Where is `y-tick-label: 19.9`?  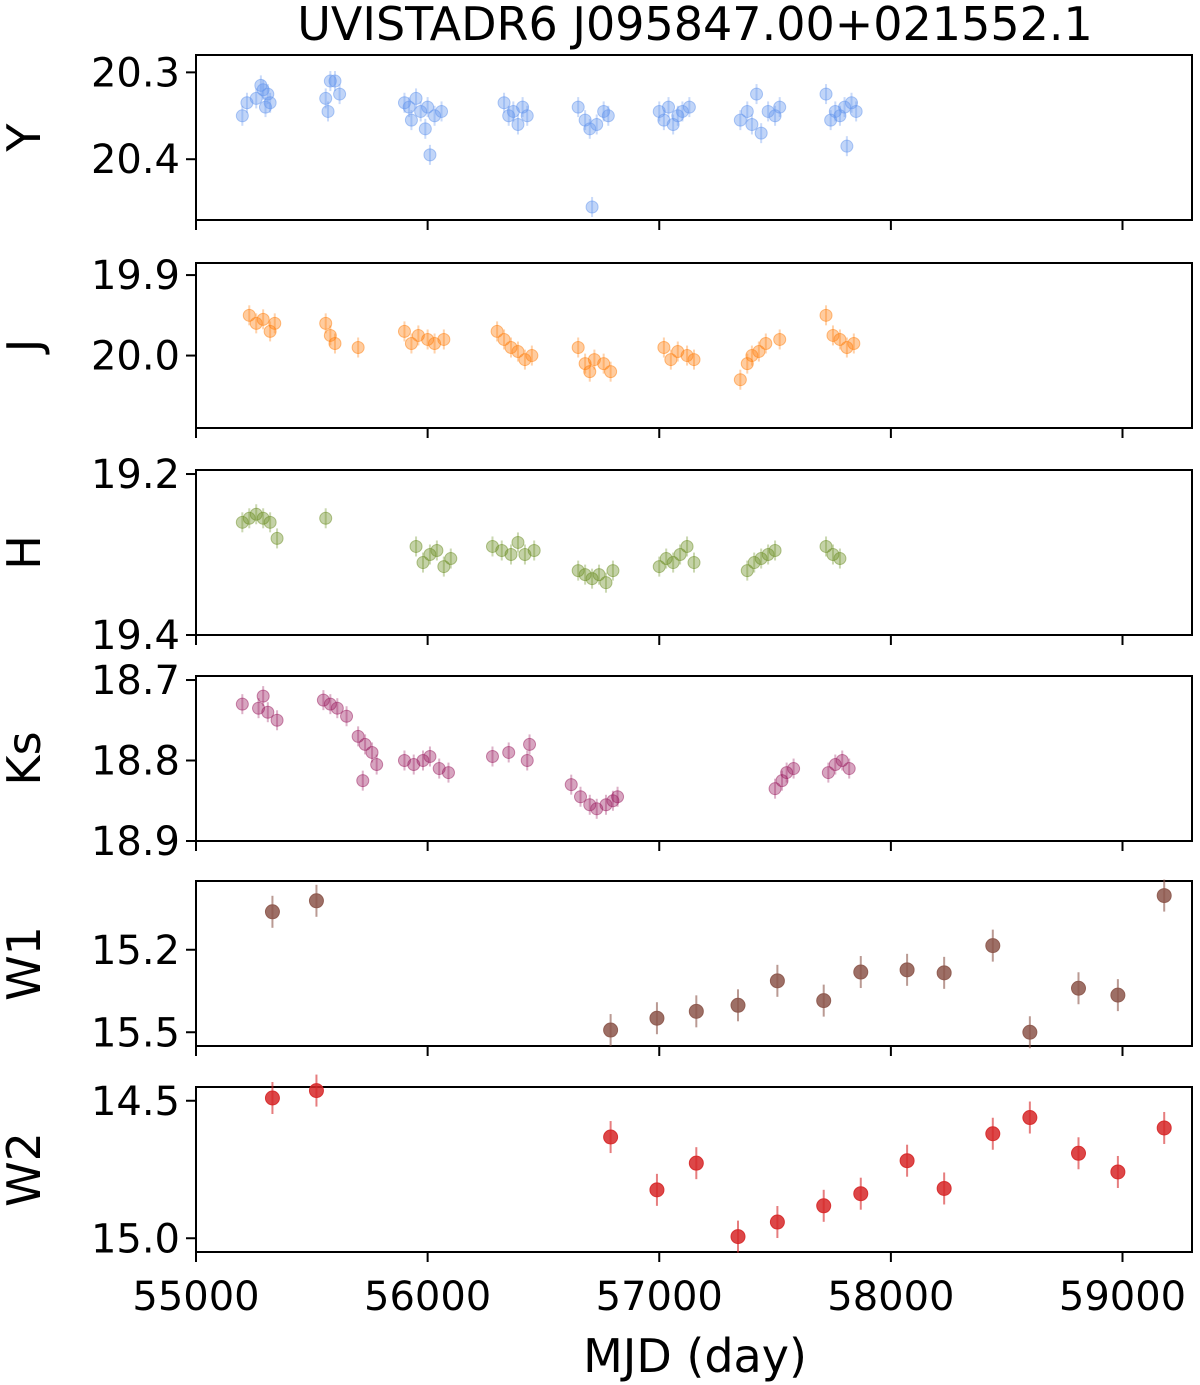
y-tick-label: 19.9 is located at coordinates (135, 276).